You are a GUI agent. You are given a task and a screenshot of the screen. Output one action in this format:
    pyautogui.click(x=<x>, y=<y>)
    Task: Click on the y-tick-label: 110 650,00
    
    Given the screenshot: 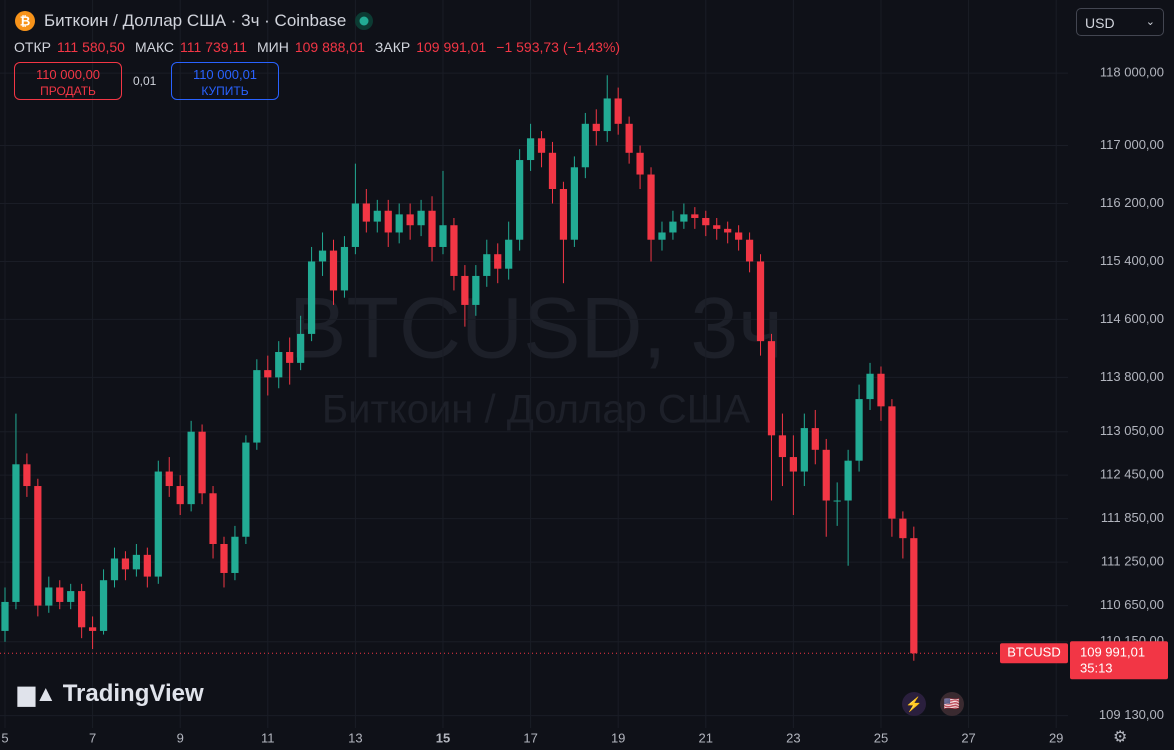 What is the action you would take?
    pyautogui.click(x=1132, y=604)
    